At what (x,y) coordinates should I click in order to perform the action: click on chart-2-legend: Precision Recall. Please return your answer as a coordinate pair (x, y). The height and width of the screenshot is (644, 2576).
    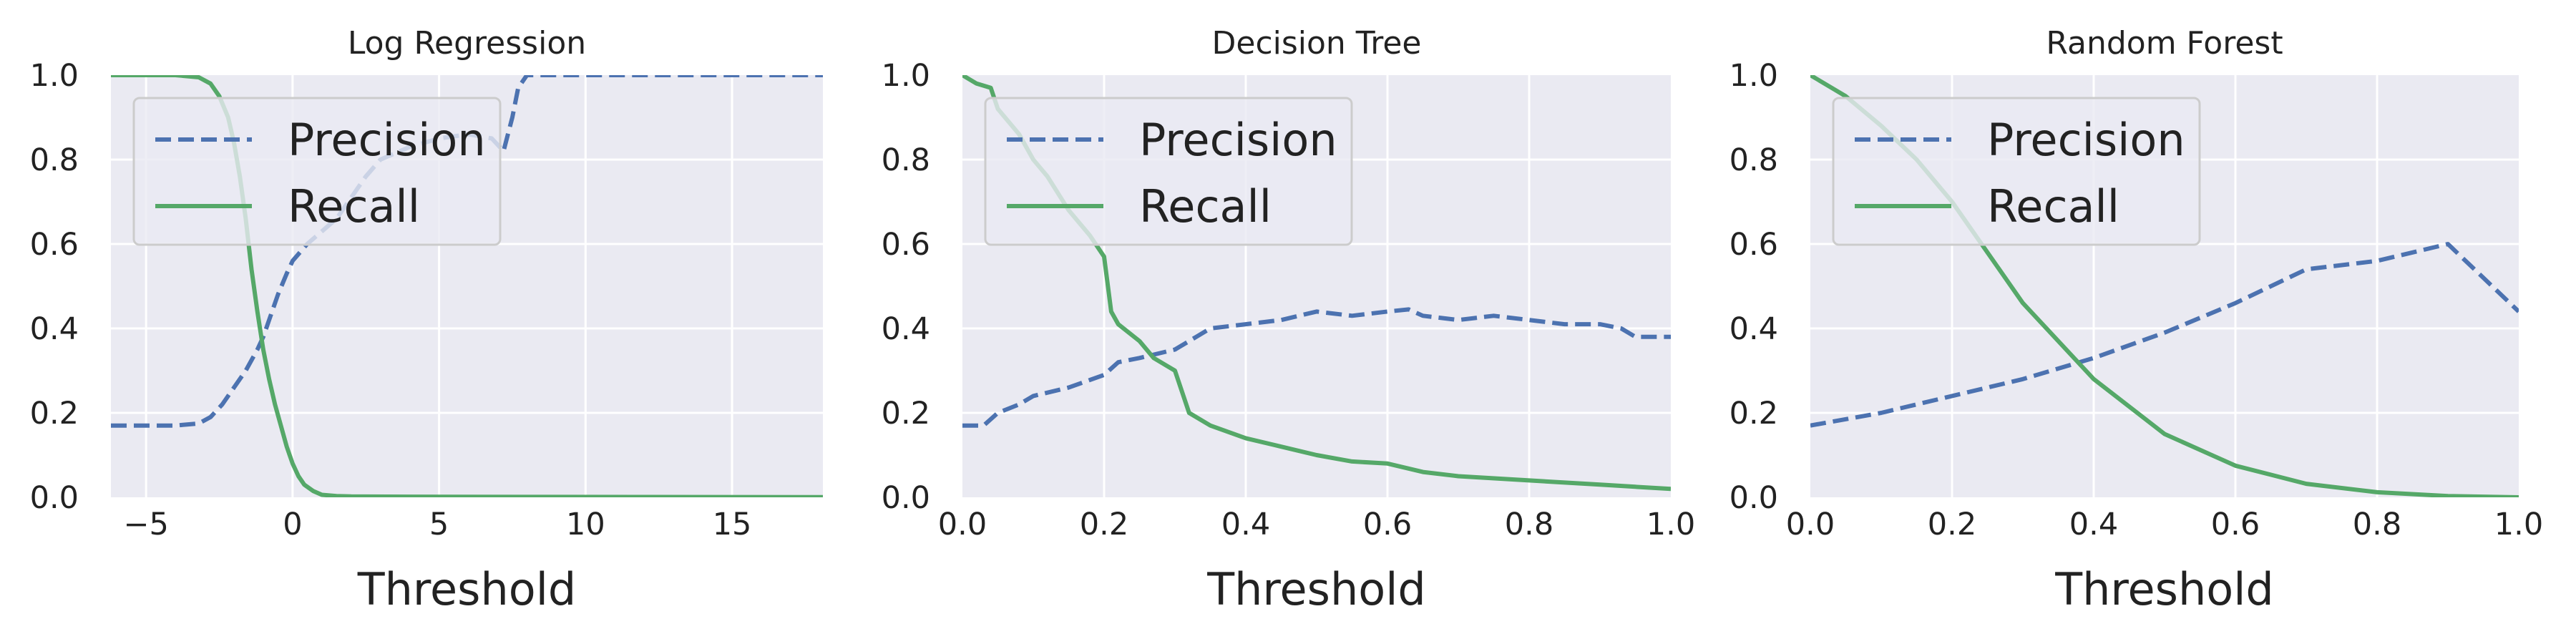
    Looking at the image, I should click on (2016, 171).